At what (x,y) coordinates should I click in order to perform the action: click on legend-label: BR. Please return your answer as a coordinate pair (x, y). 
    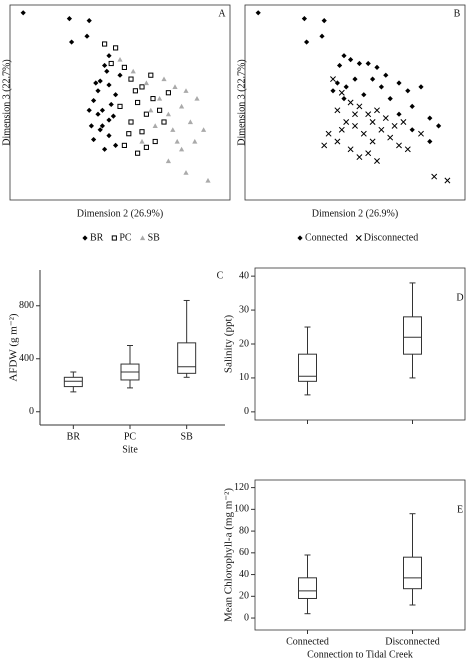
    Looking at the image, I should click on (97, 237).